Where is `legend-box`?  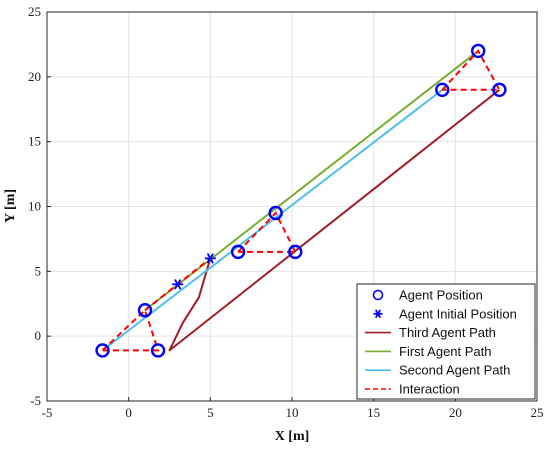 legend-box is located at coordinates (446, 341).